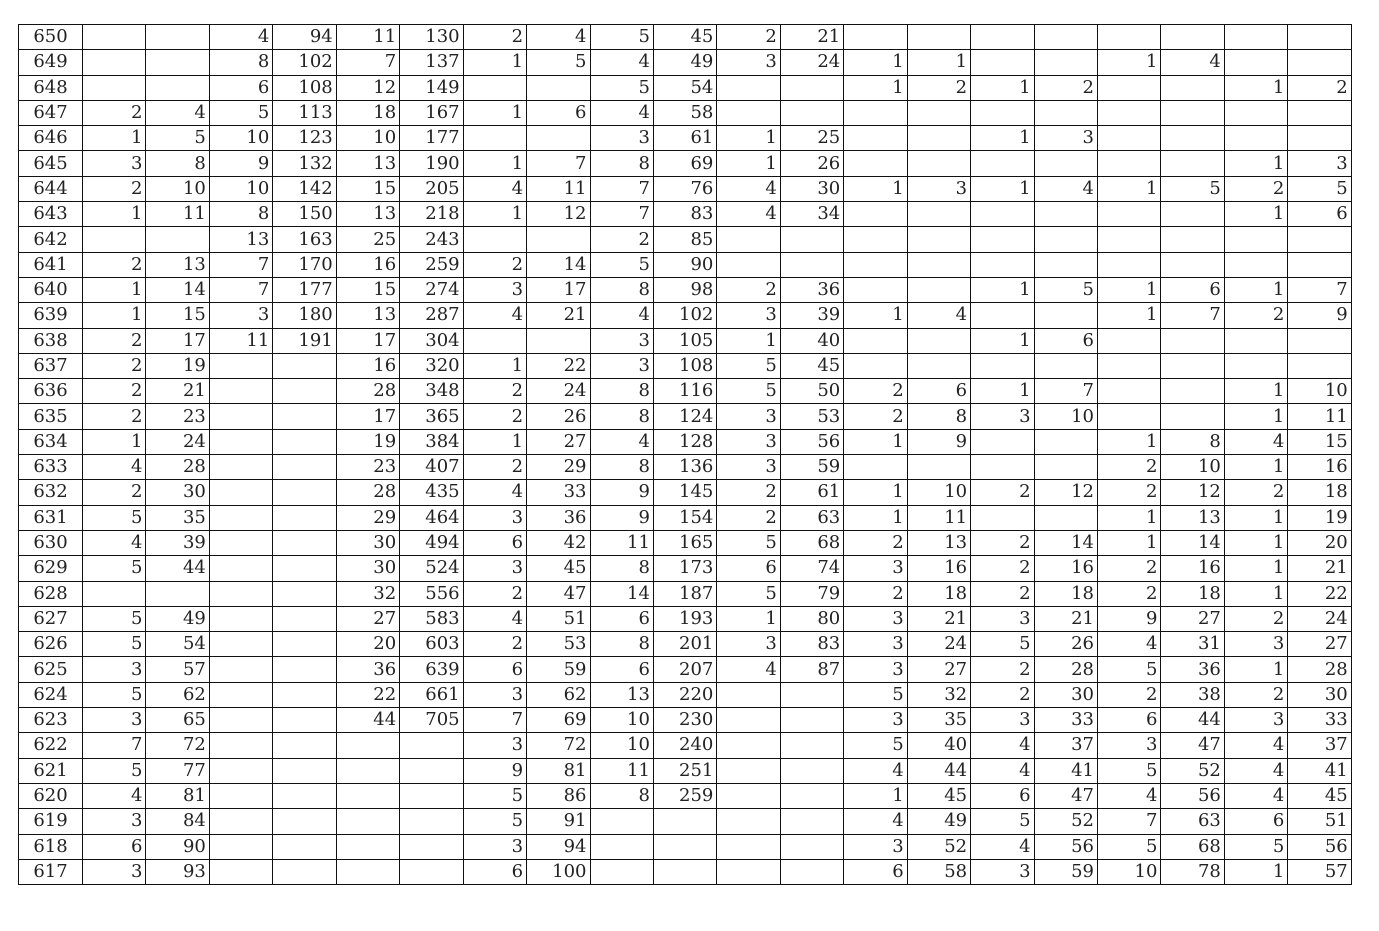 The height and width of the screenshot is (931, 1379). I want to click on cumulative-cell: 22, so click(1319, 593).